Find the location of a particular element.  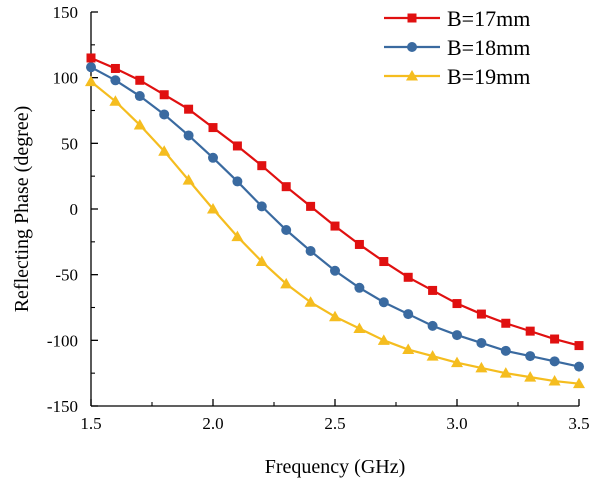

x-tick-label: 3.0 is located at coordinates (456, 423).